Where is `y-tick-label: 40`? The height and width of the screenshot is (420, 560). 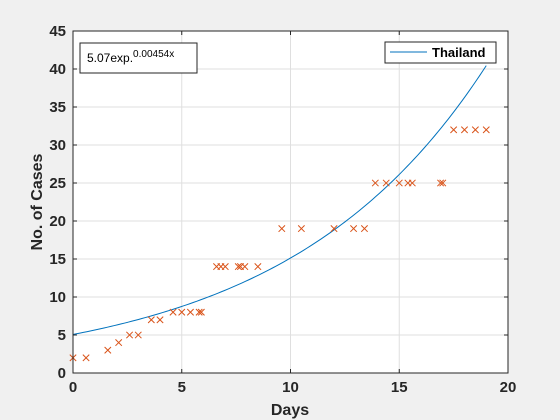
y-tick-label: 40 is located at coordinates (57, 69).